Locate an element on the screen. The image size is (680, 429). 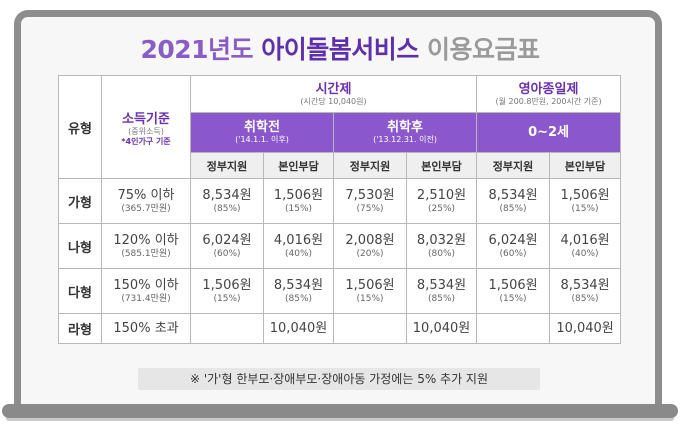
cell-school-self: 8,534원 (85%) is located at coordinates (441, 291).